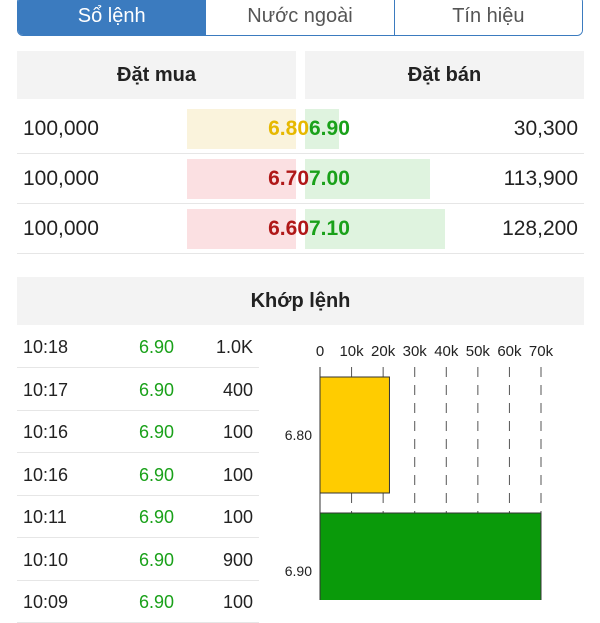  Describe the element at coordinates (288, 228) in the screenshot. I see `bid-price: 6.60` at that location.